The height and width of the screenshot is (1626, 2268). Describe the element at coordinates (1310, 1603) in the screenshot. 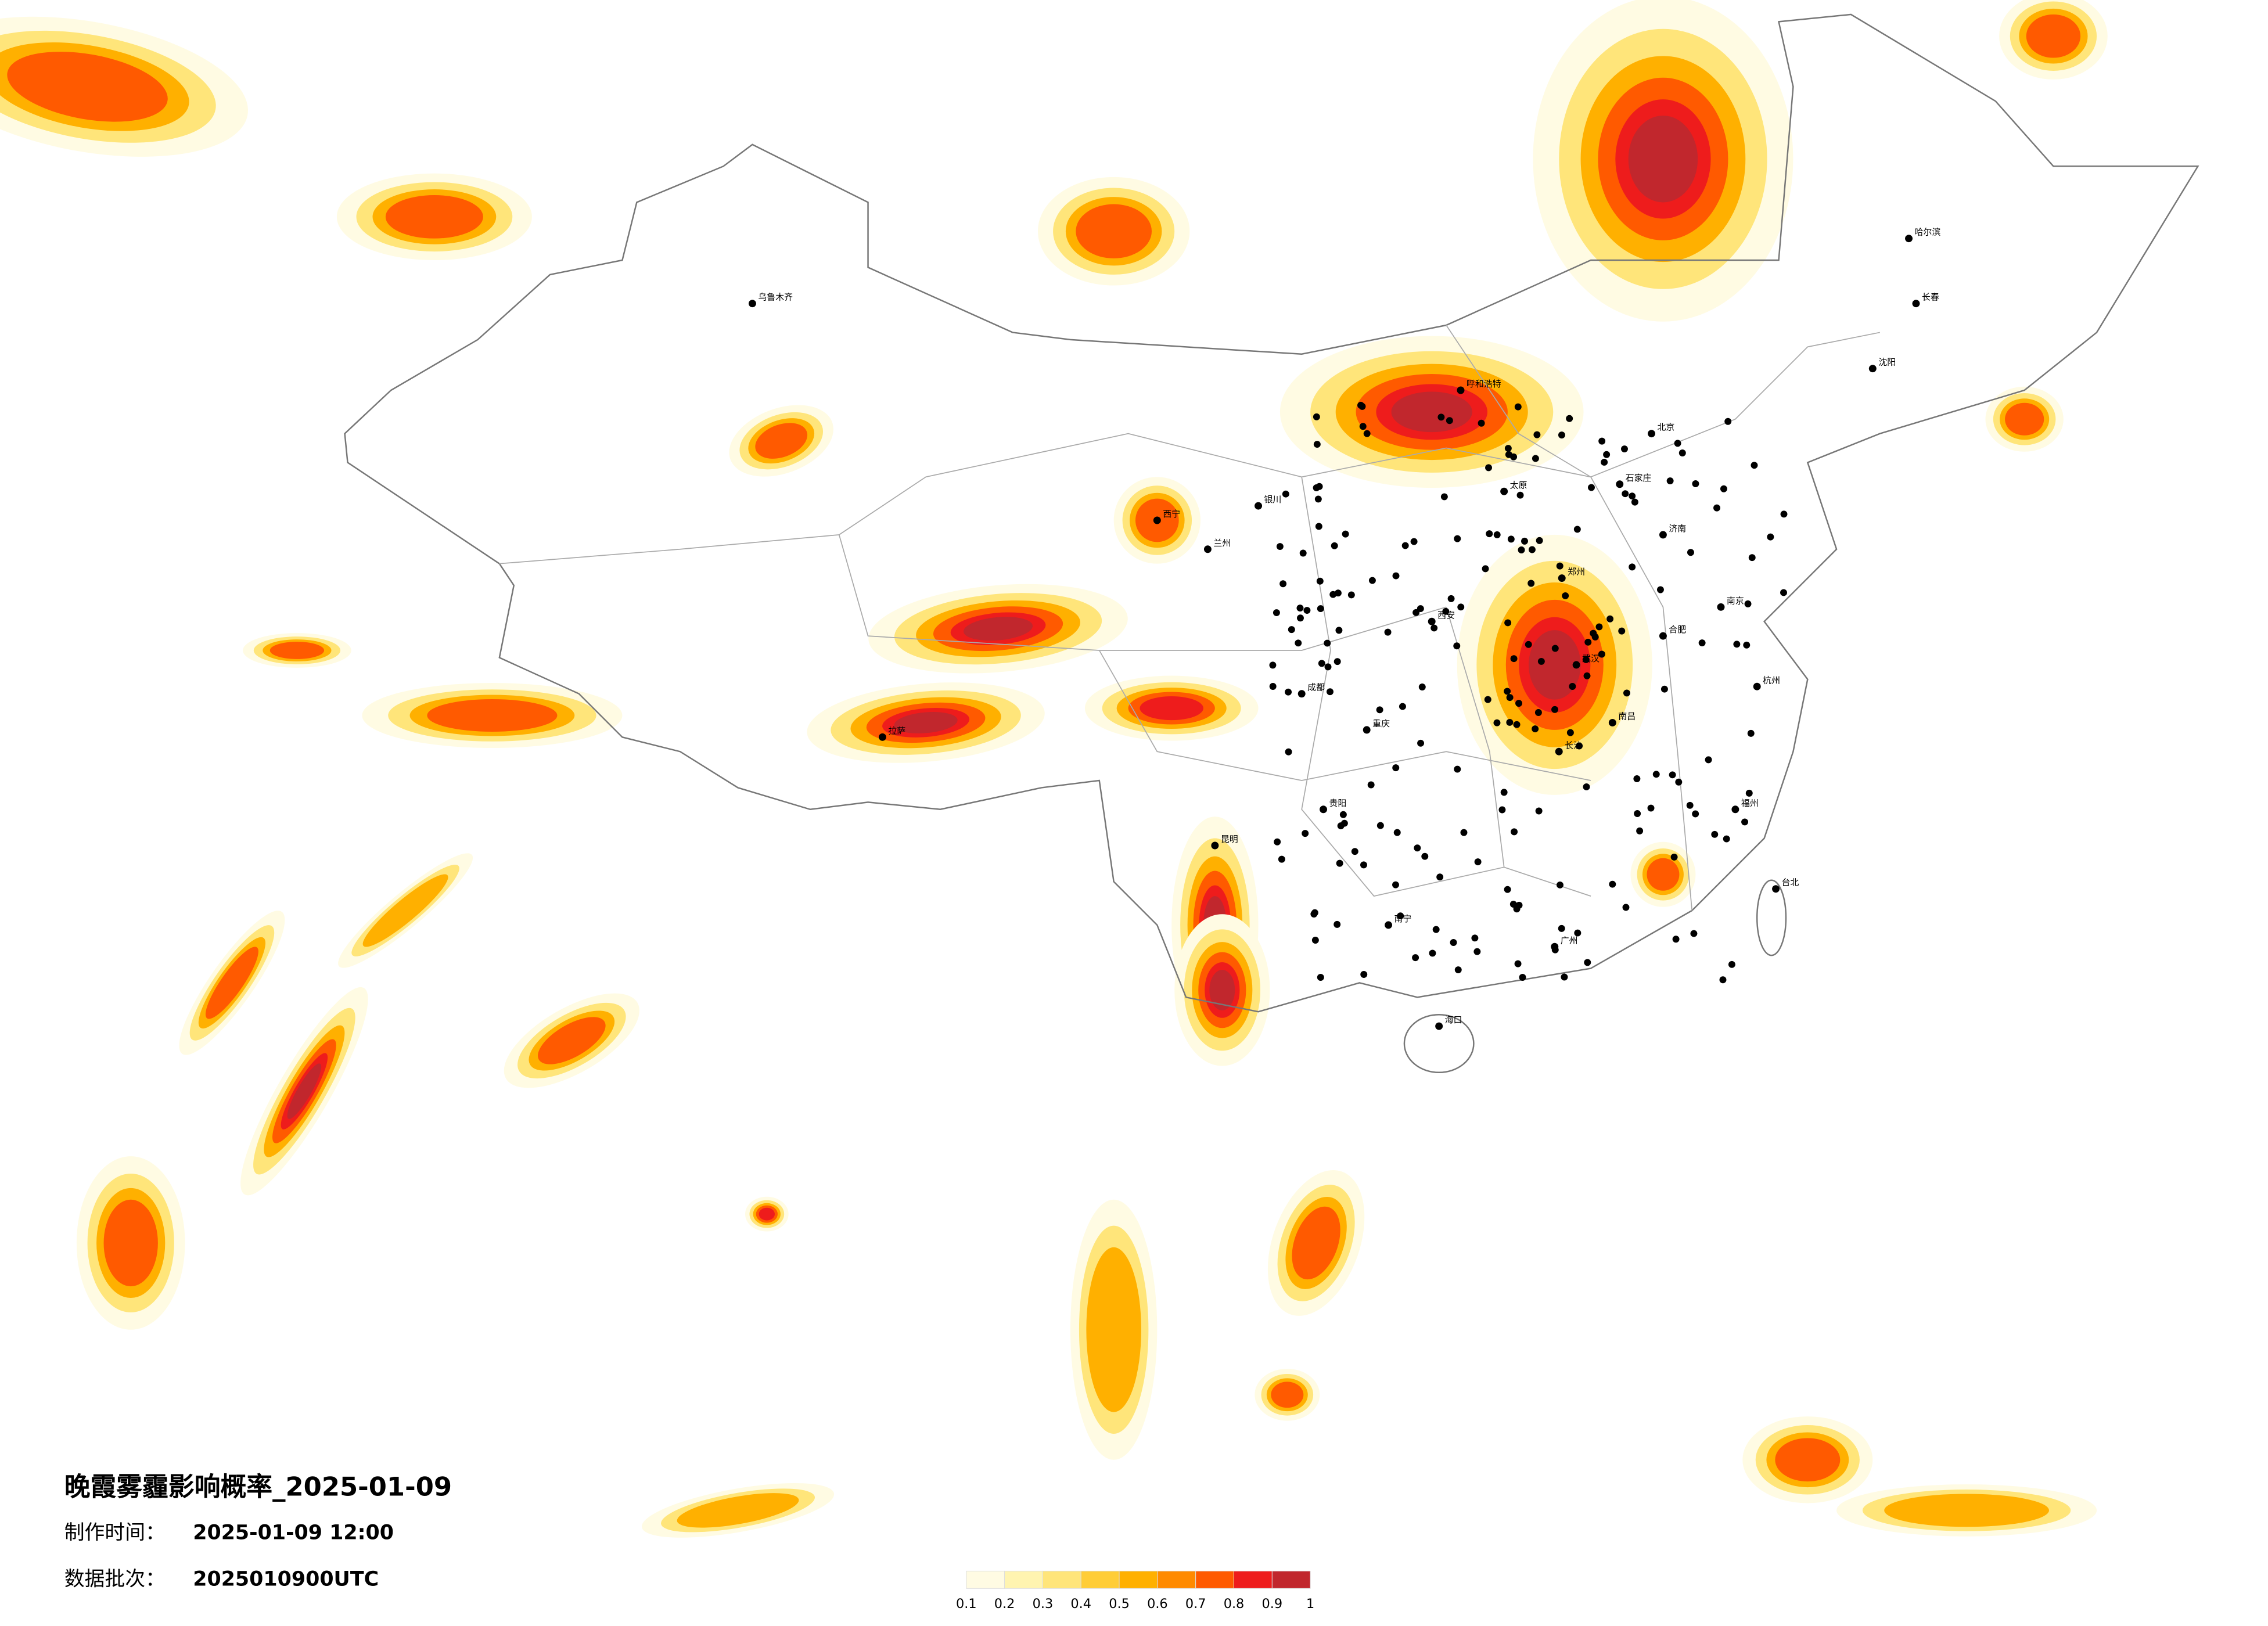

I see `legend-tick-label: 1` at that location.